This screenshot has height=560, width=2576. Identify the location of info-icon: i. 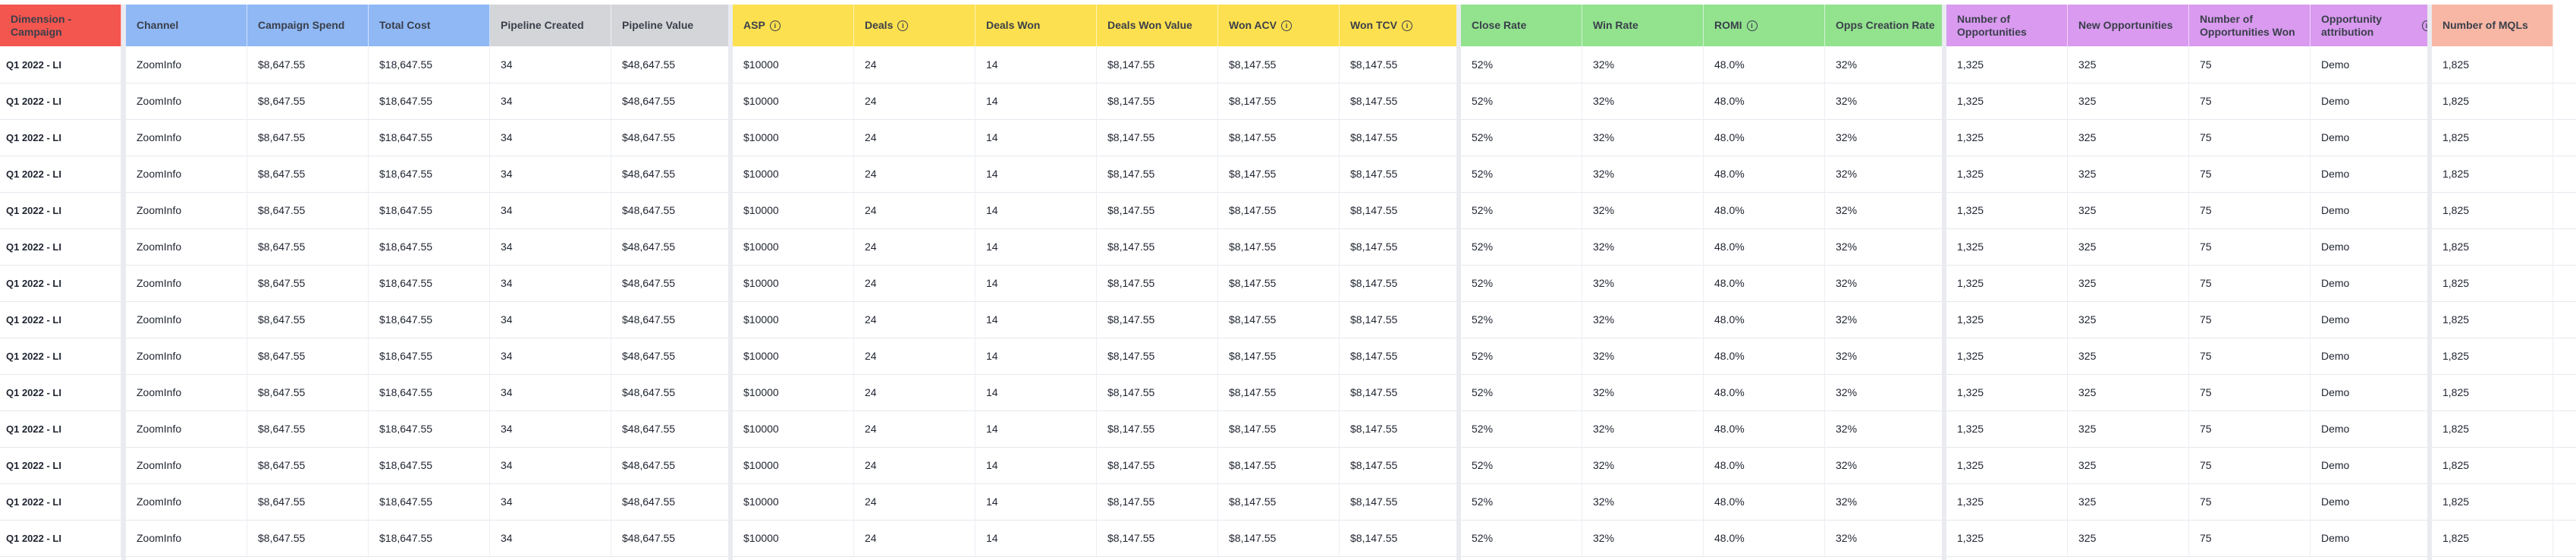
(1406, 26).